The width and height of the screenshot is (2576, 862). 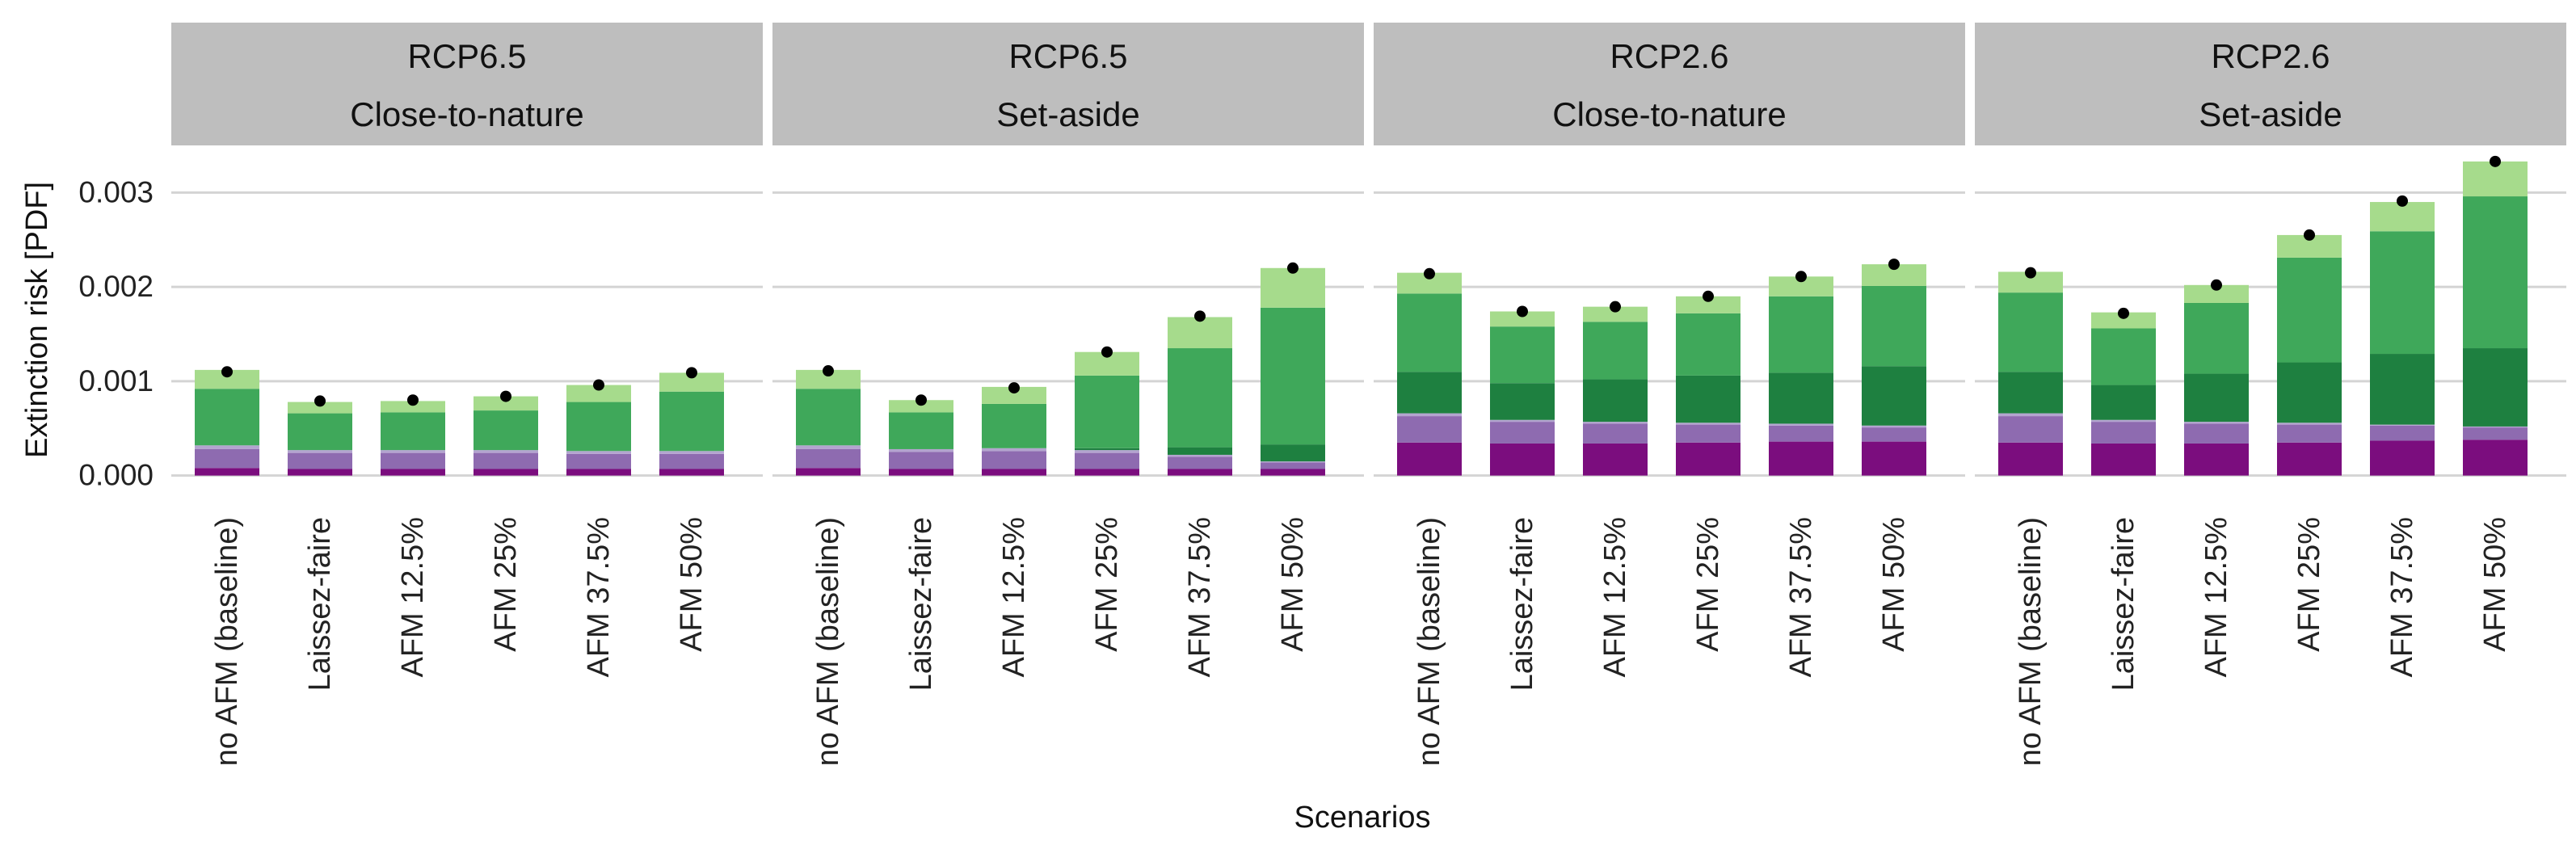 What do you see at coordinates (1362, 818) in the screenshot?
I see `x-axis-title: Scenarios` at bounding box center [1362, 818].